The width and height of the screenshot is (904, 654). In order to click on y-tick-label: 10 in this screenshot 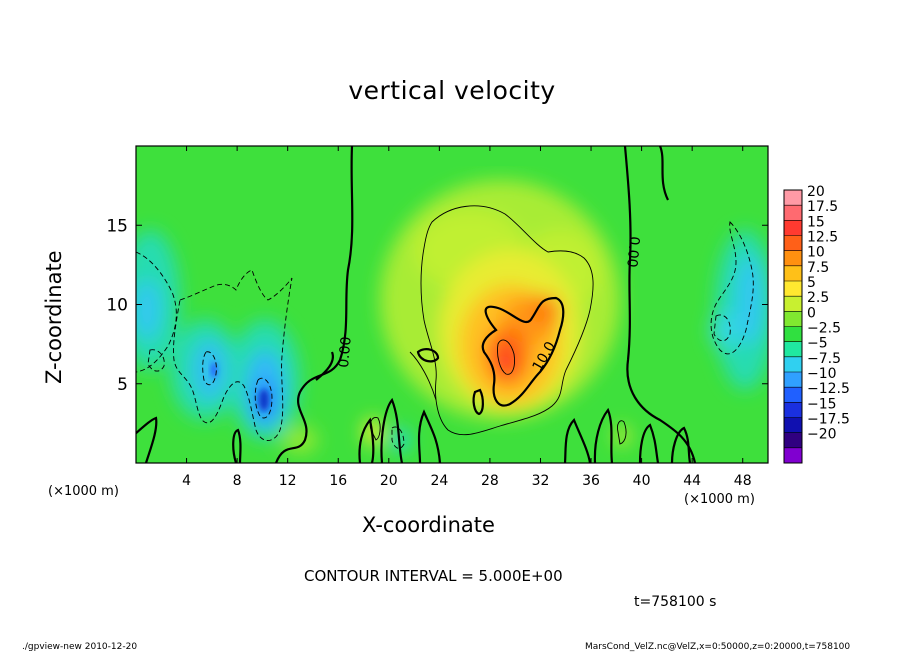, I will do `click(117, 306)`.